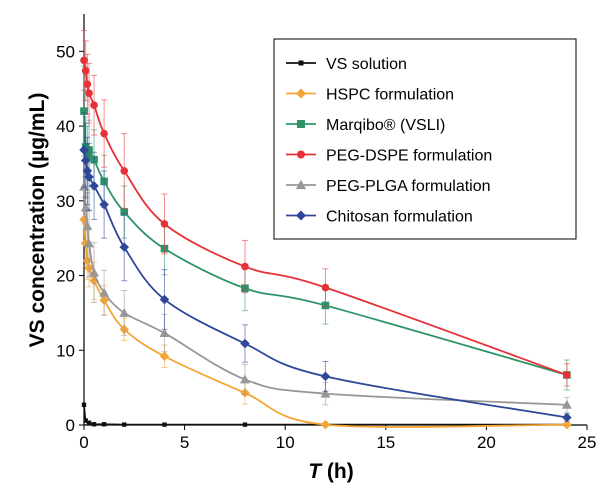 Image resolution: width=599 pixels, height=493 pixels. Describe the element at coordinates (65, 126) in the screenshot. I see `y-tick-label: 40` at that location.